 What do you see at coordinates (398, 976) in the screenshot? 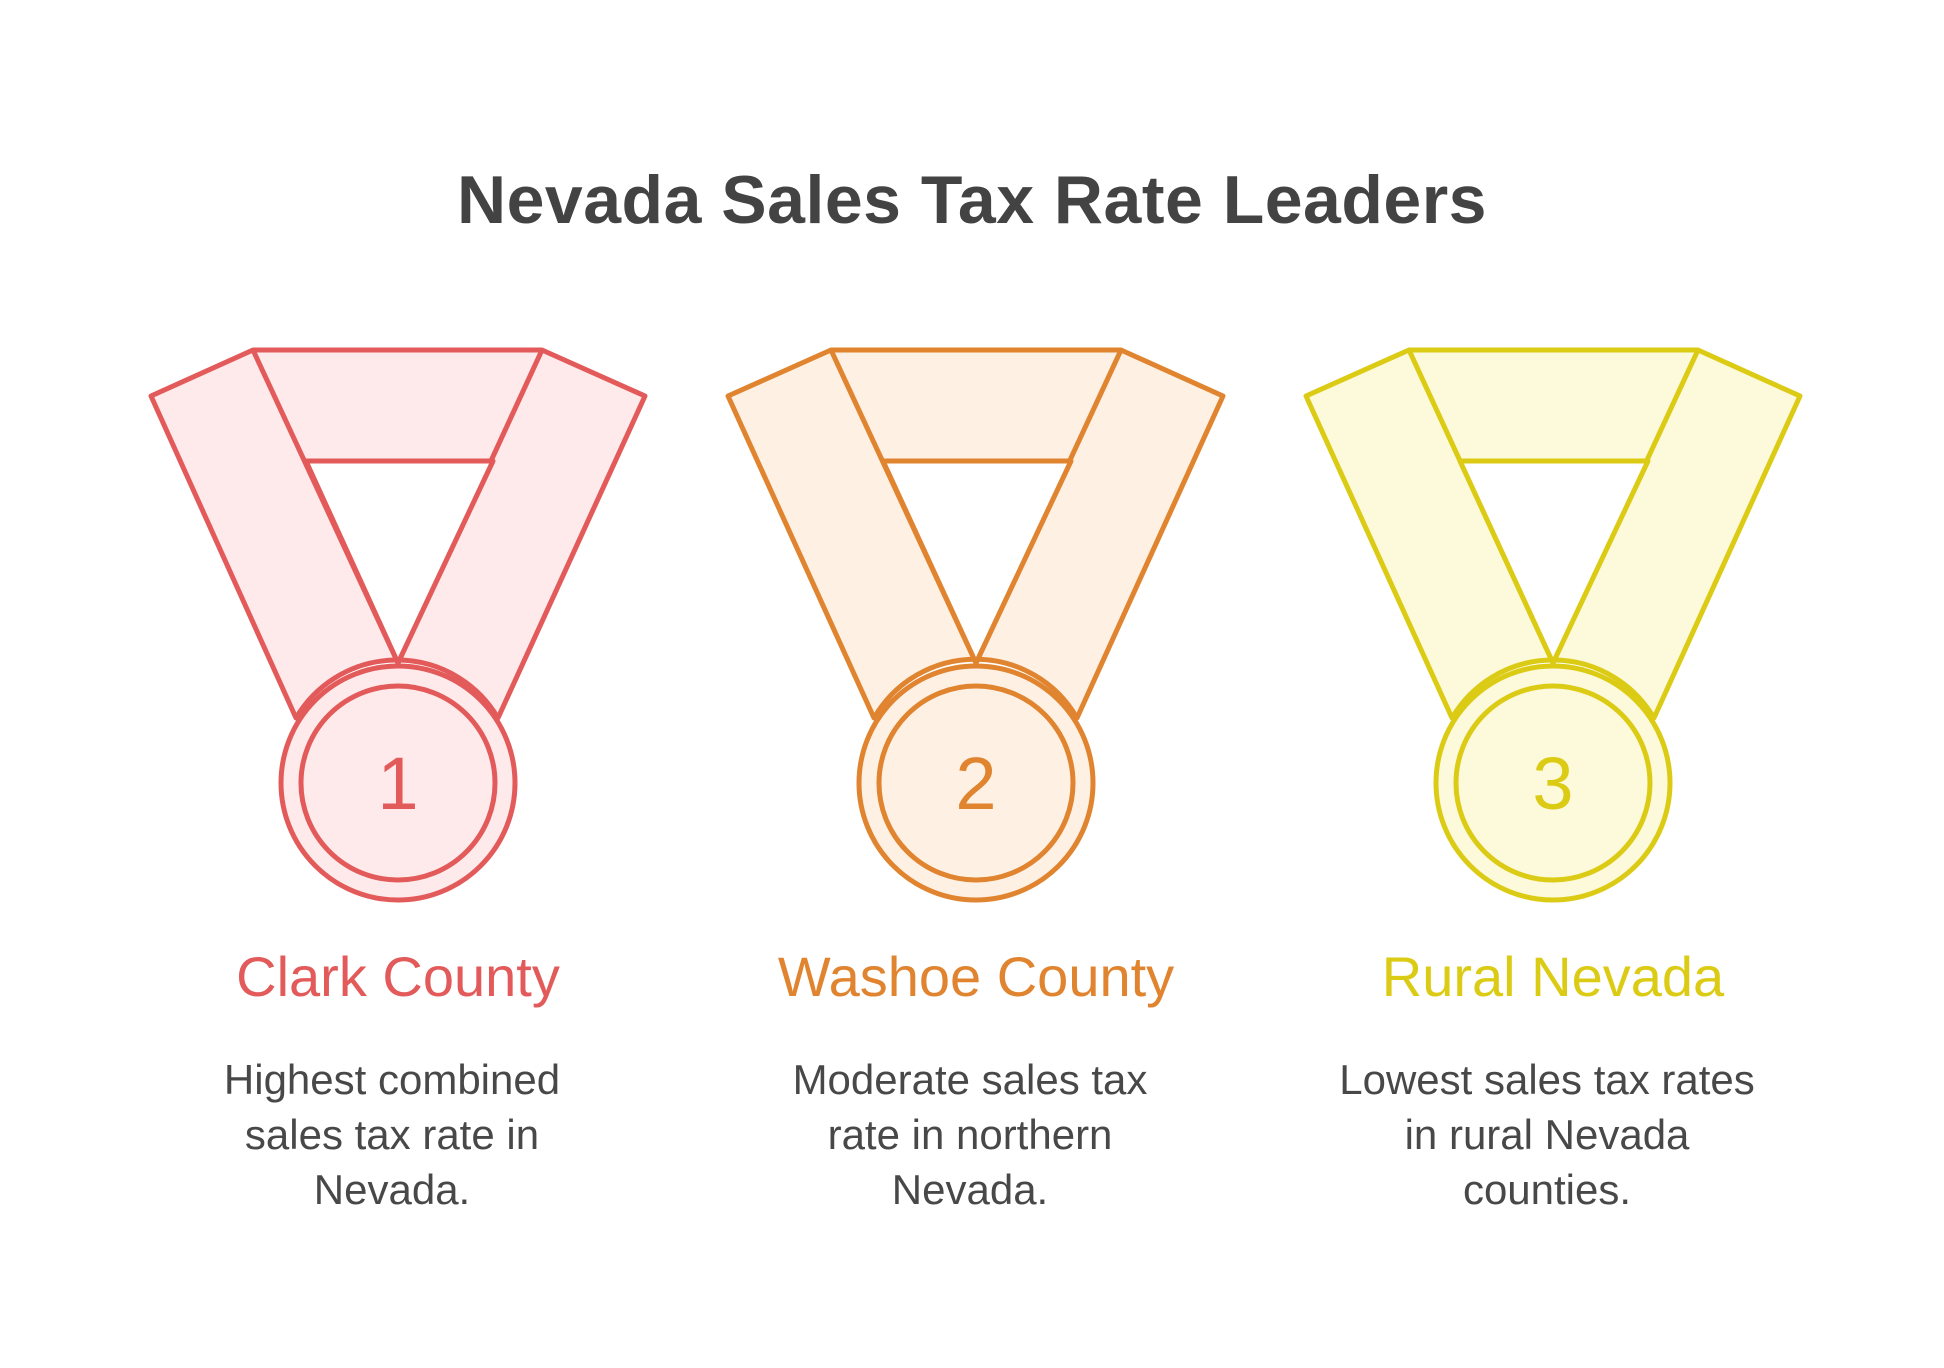
I see `medal-1-title: Clark County` at bounding box center [398, 976].